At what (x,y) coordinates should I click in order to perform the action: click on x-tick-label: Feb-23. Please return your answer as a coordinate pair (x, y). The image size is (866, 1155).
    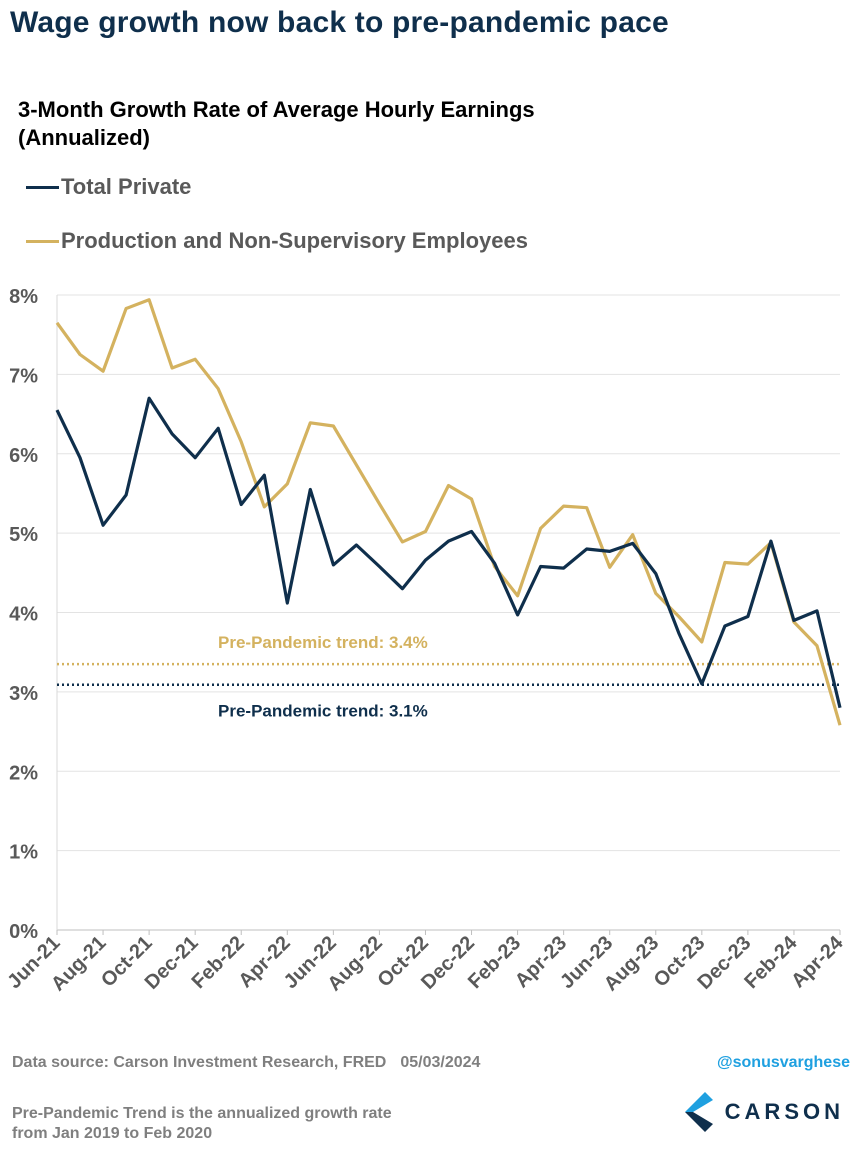
    Looking at the image, I should click on (494, 962).